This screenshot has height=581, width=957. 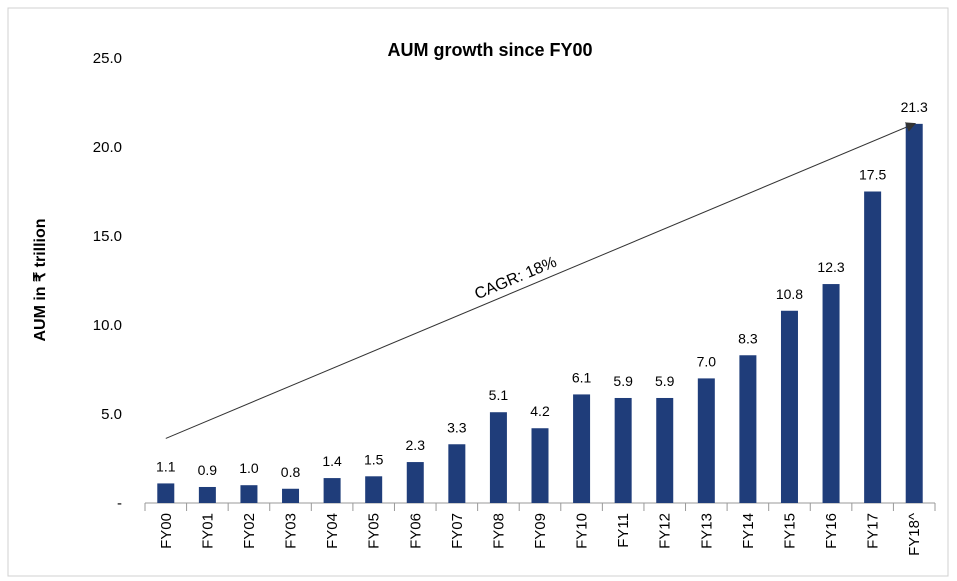 What do you see at coordinates (914, 534) in the screenshot?
I see `x-tick-label: FY18^` at bounding box center [914, 534].